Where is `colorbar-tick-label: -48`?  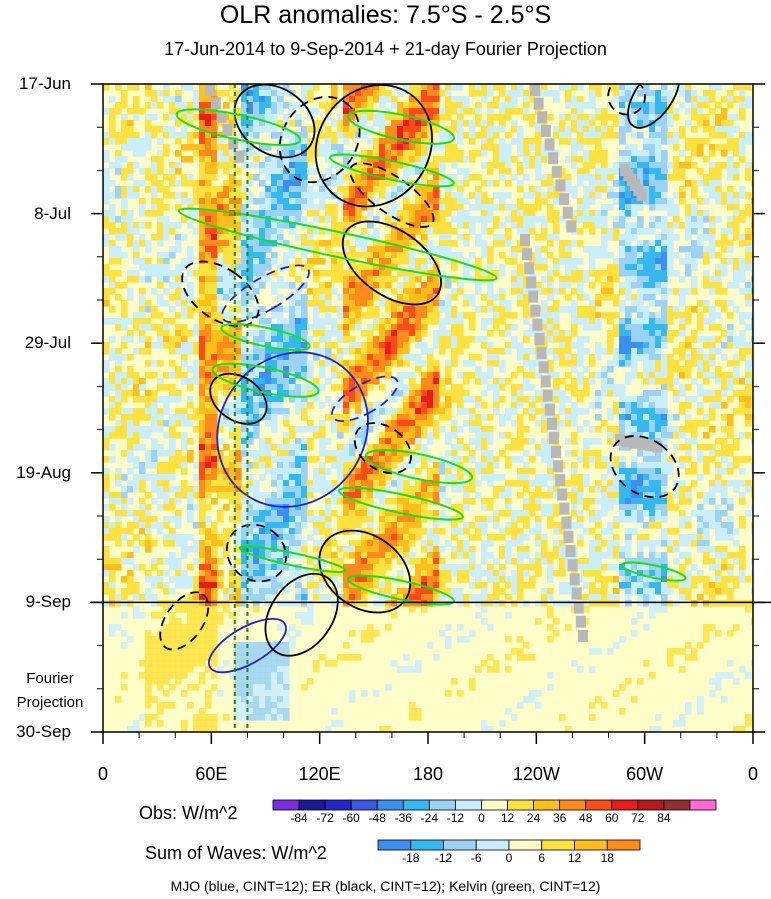 colorbar-tick-label: -48 is located at coordinates (377, 818).